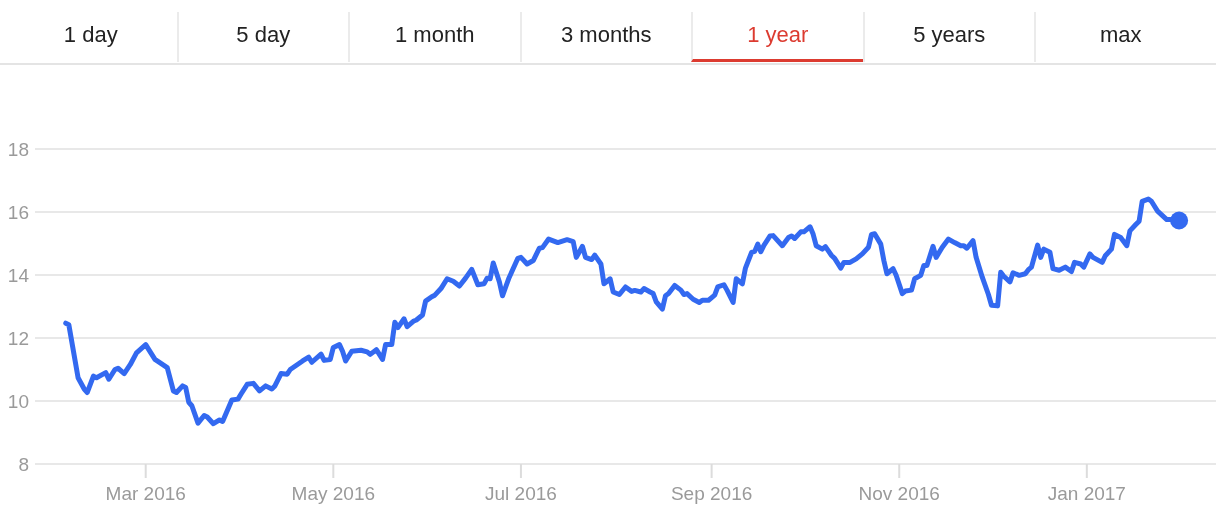 This screenshot has width=1216, height=528. Describe the element at coordinates (145, 494) in the screenshot. I see `x-tick-label: Mar 2016` at that location.